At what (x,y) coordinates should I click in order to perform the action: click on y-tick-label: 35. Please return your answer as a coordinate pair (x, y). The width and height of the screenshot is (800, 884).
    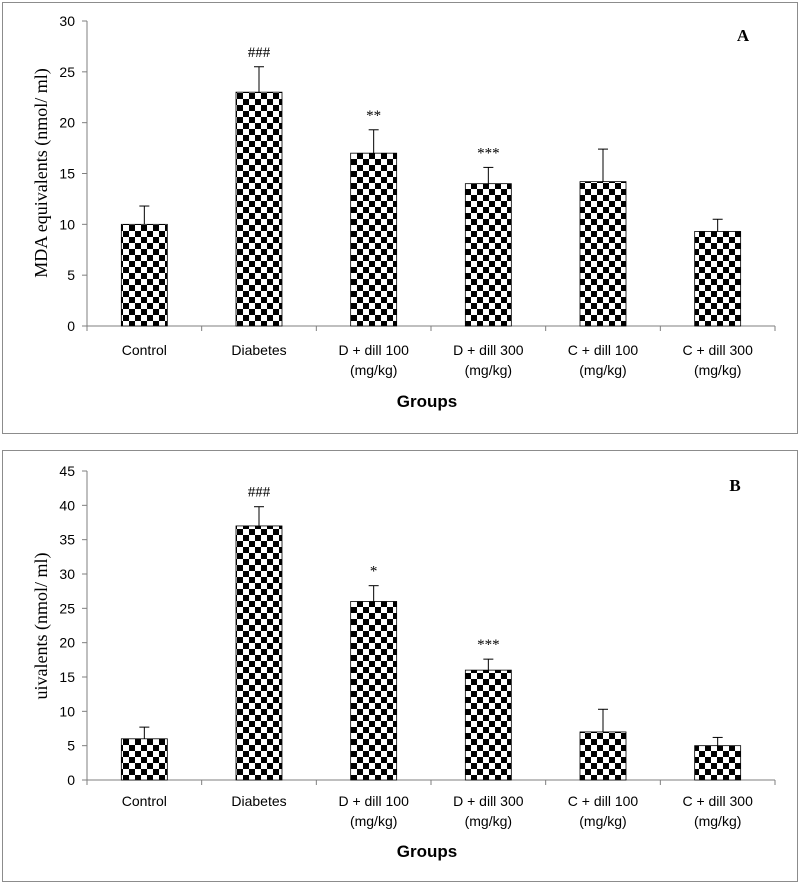
    Looking at the image, I should click on (67, 540).